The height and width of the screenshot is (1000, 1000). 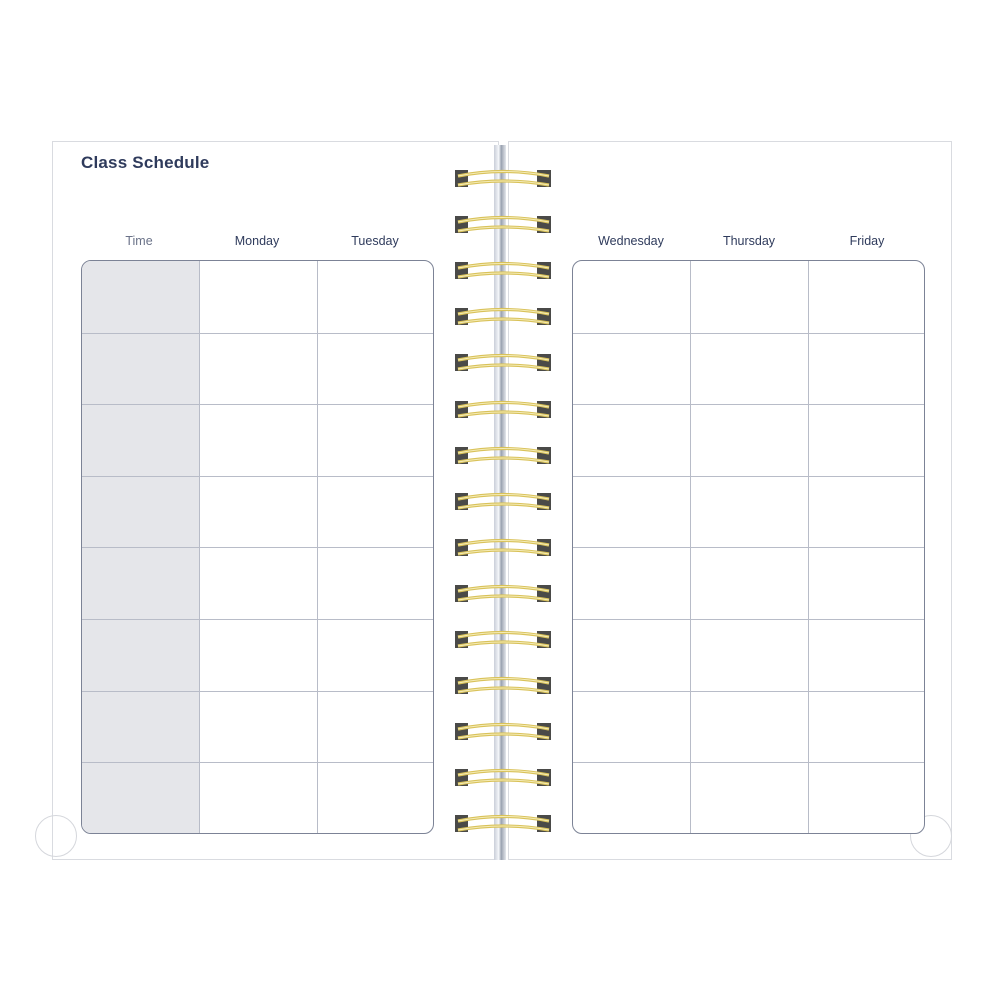 What do you see at coordinates (139, 241) in the screenshot?
I see `header-time: Time` at bounding box center [139, 241].